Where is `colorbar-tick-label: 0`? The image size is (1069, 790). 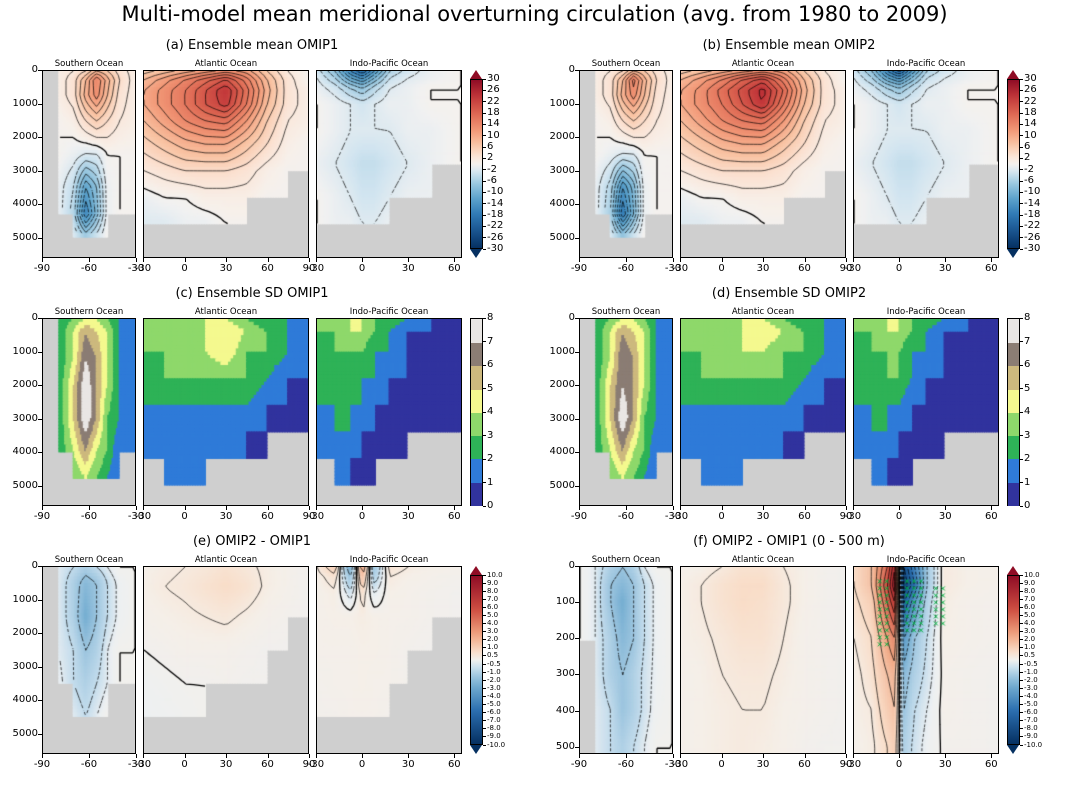 colorbar-tick-label: 0 is located at coordinates (490, 505).